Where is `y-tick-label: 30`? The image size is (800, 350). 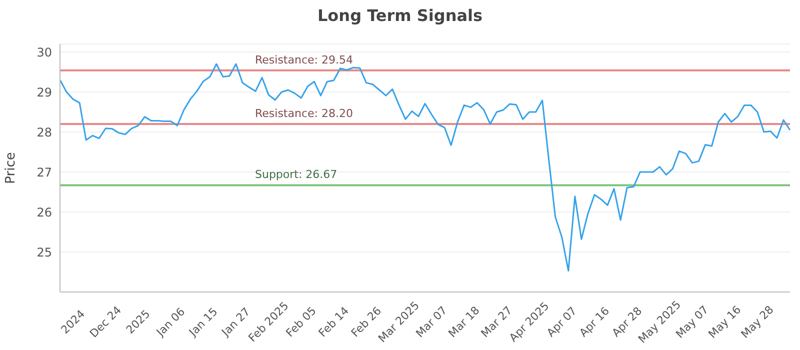 y-tick-label: 30 is located at coordinates (44, 52).